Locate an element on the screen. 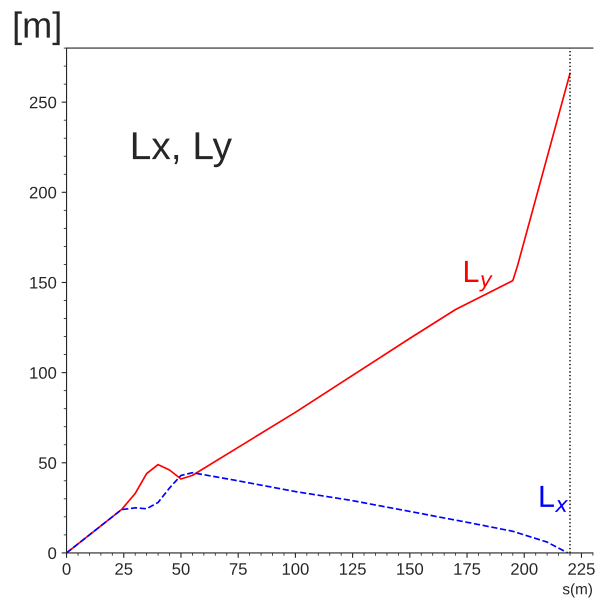  y-tick-label: 250 is located at coordinates (43, 102).